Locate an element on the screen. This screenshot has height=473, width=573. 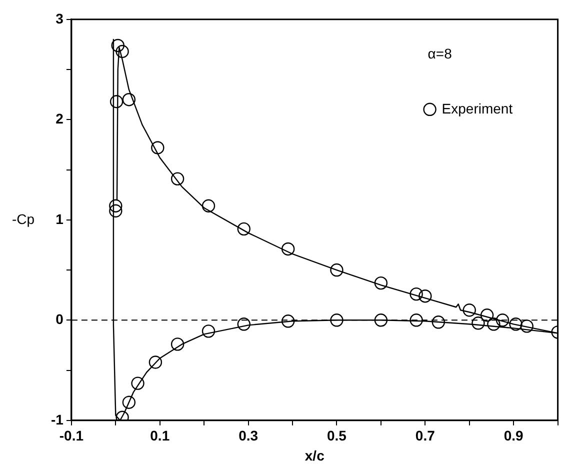
x-tick-label: 0.5 is located at coordinates (336, 436).